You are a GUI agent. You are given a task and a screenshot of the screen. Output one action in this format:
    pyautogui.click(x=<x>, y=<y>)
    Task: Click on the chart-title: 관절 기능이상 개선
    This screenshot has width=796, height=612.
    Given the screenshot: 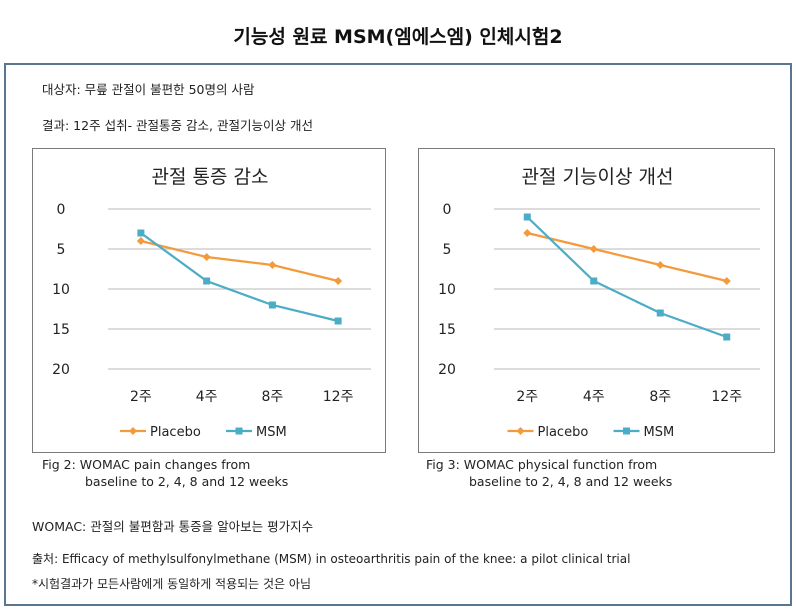 What is the action you would take?
    pyautogui.click(x=598, y=177)
    